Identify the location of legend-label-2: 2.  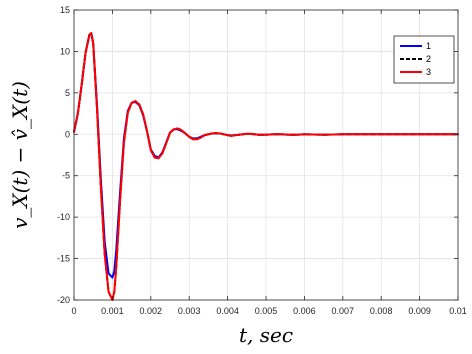
(428, 59).